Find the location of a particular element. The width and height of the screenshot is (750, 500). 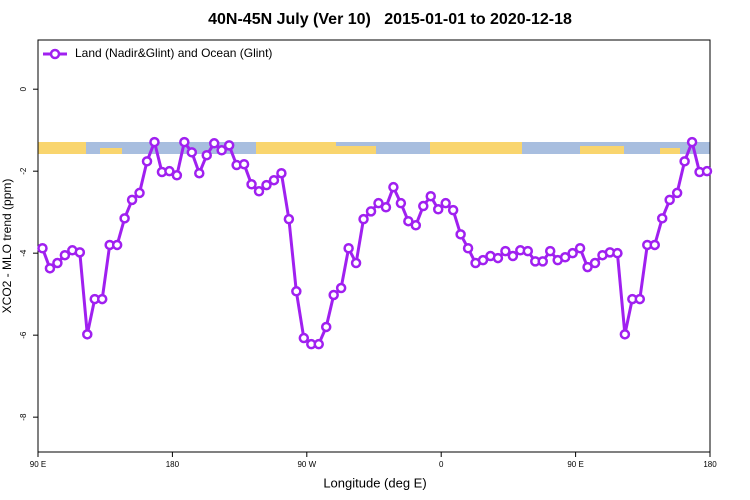

y-tick-label: -8 is located at coordinates (23, 417).